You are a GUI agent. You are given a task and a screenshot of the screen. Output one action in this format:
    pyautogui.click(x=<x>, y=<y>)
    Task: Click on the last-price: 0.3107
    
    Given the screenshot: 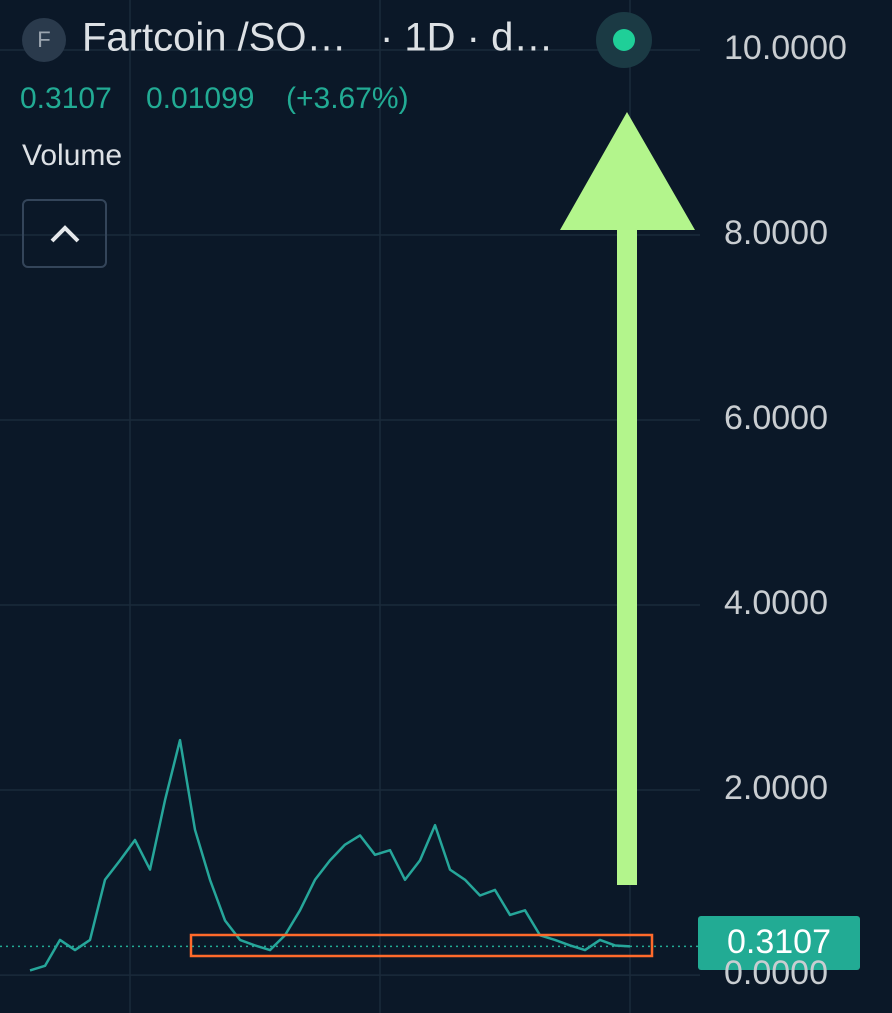 What is the action you would take?
    pyautogui.click(x=66, y=98)
    